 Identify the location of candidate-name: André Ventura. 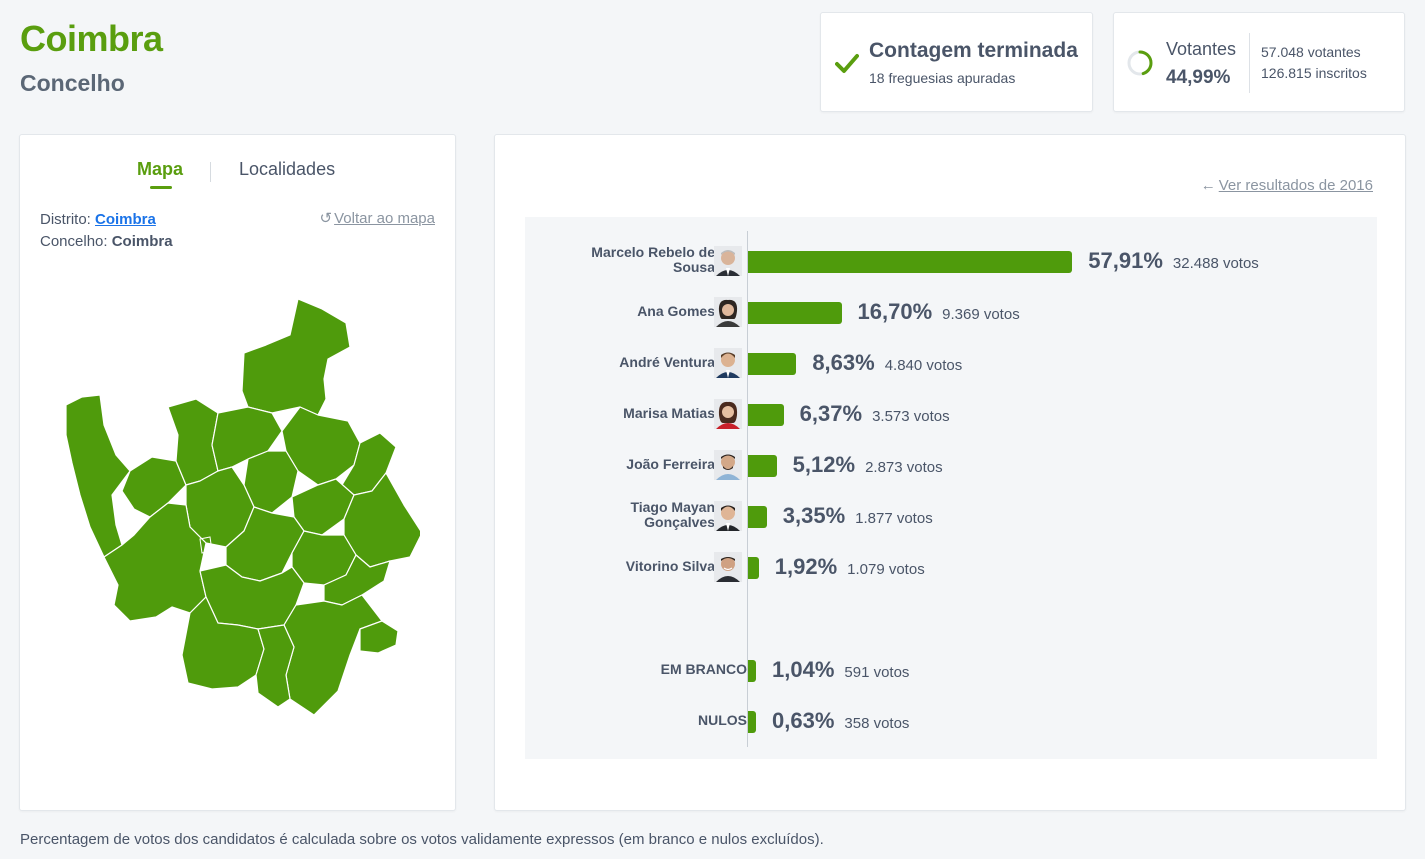
(667, 362).